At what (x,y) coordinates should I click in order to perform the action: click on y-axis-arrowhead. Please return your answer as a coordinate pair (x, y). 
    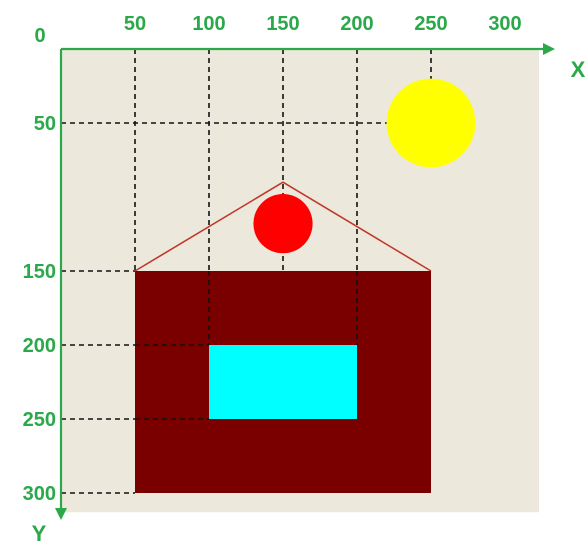
    Looking at the image, I should click on (61, 514).